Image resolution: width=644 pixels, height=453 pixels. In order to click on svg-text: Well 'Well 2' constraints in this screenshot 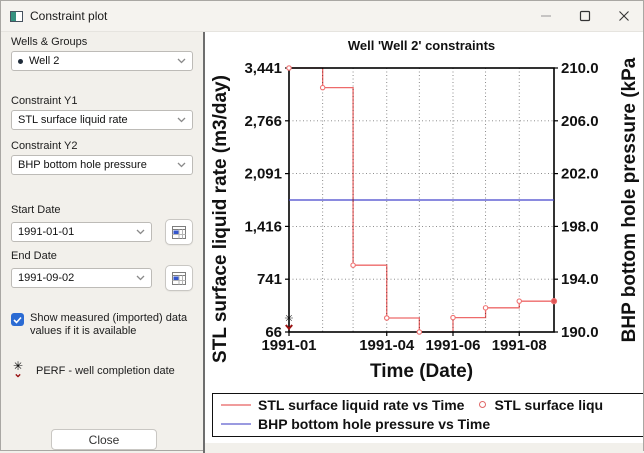, I will do `click(421, 45)`.